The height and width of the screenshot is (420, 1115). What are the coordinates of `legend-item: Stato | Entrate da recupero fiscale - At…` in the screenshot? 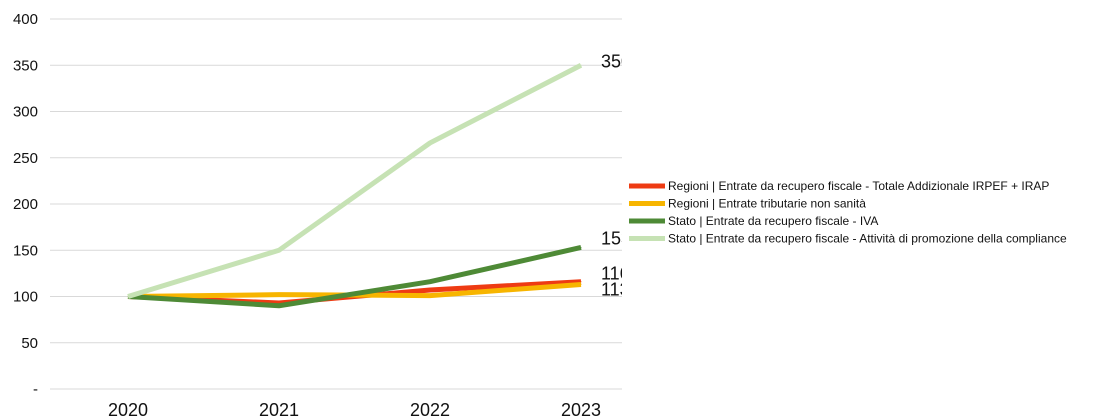 It's located at (848, 239).